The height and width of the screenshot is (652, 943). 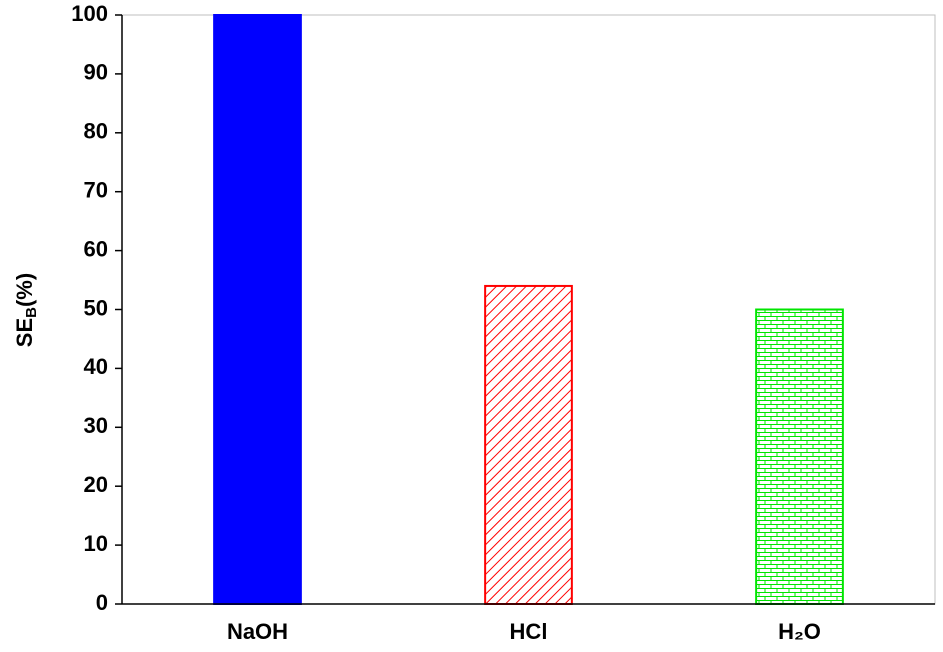 I want to click on y-tick-label: 70, so click(x=96, y=190).